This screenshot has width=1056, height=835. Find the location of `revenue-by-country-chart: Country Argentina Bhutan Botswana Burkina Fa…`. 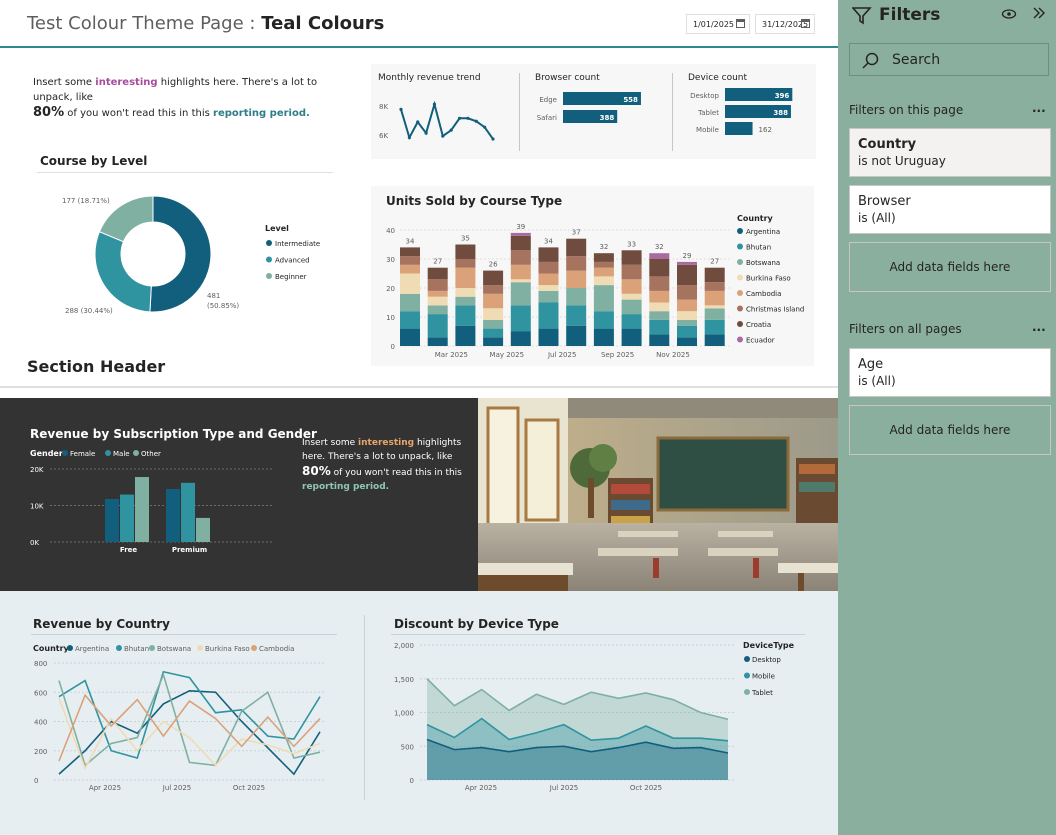

revenue-by-country-chart: Country Argentina Bhutan Botswana Burkina Fa… is located at coordinates (184, 718).